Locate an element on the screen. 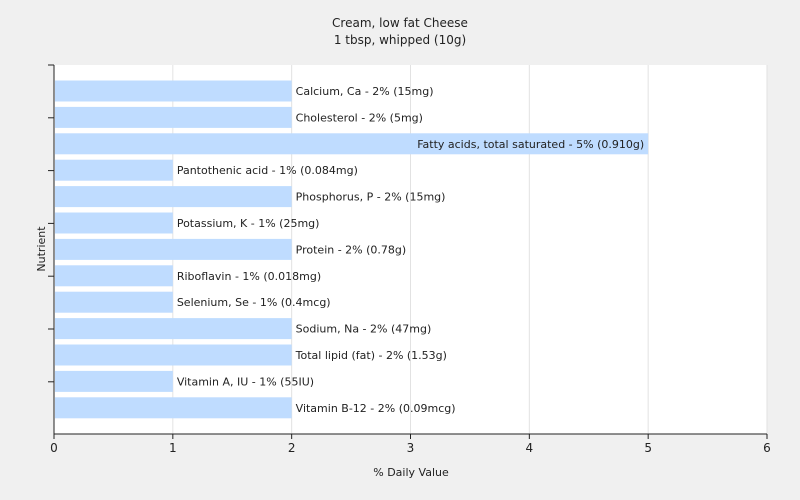 This screenshot has height=500, width=800. x-tick-label-5: 5 is located at coordinates (648, 448).